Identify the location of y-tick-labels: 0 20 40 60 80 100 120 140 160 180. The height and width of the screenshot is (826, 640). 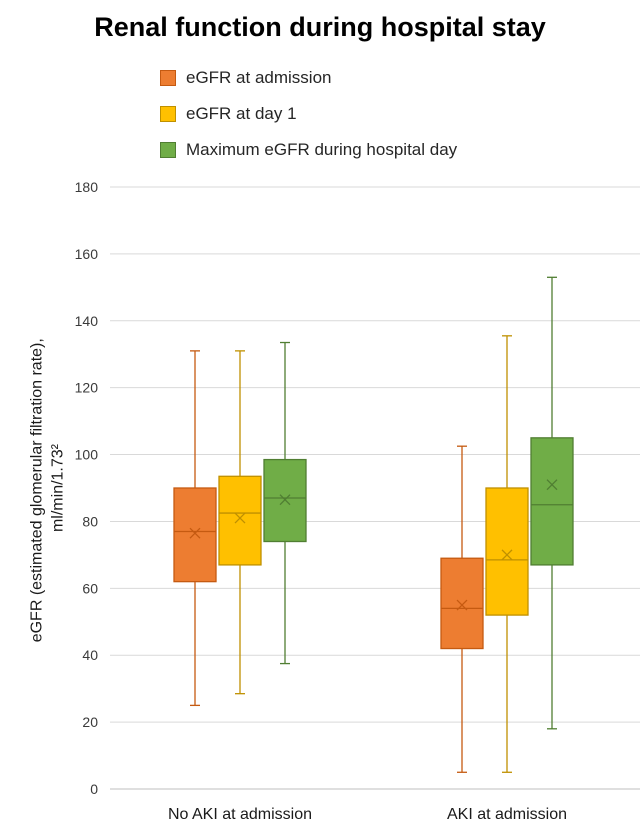
(87, 488).